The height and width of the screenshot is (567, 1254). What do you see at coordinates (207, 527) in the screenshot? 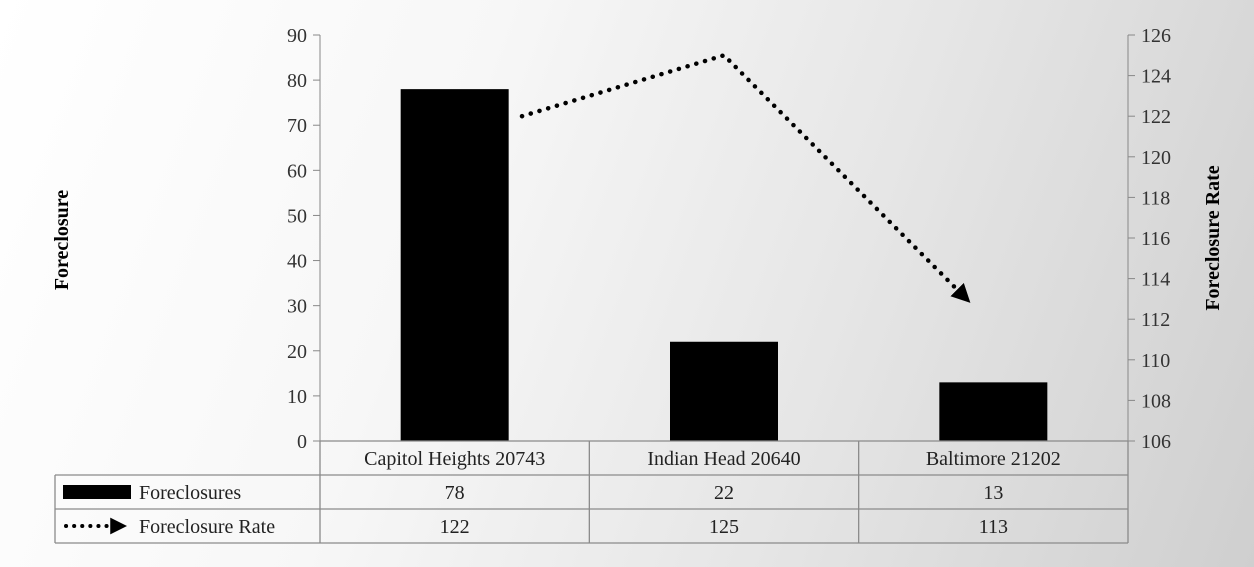
I see `series-name: Foreclosure Rate` at bounding box center [207, 527].